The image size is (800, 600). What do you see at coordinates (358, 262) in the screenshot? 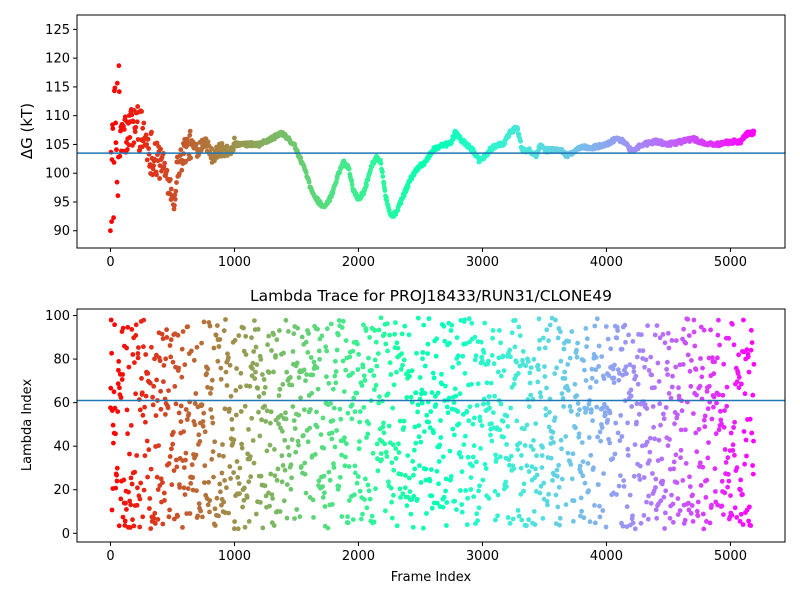
I see `x-tick-label: 2000` at bounding box center [358, 262].